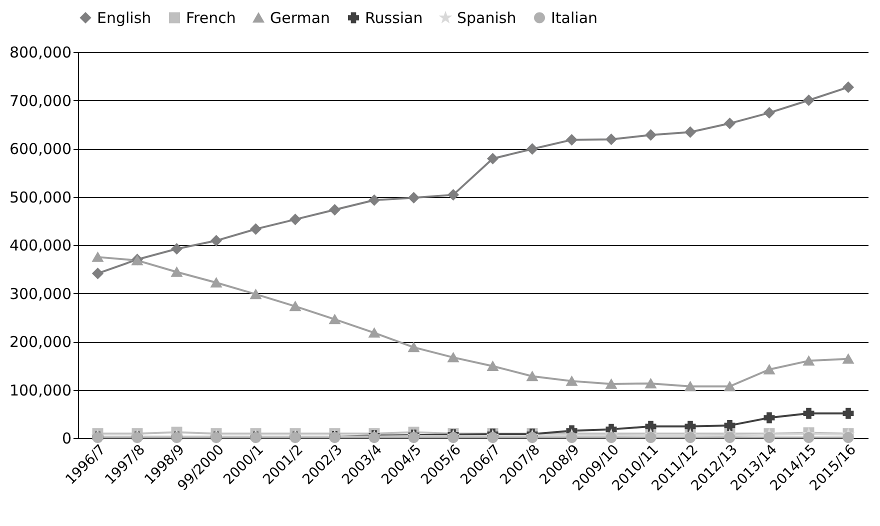 This screenshot has height=526, width=880. Describe the element at coordinates (40, 245) in the screenshot. I see `y-tick-label: 400,000` at that location.